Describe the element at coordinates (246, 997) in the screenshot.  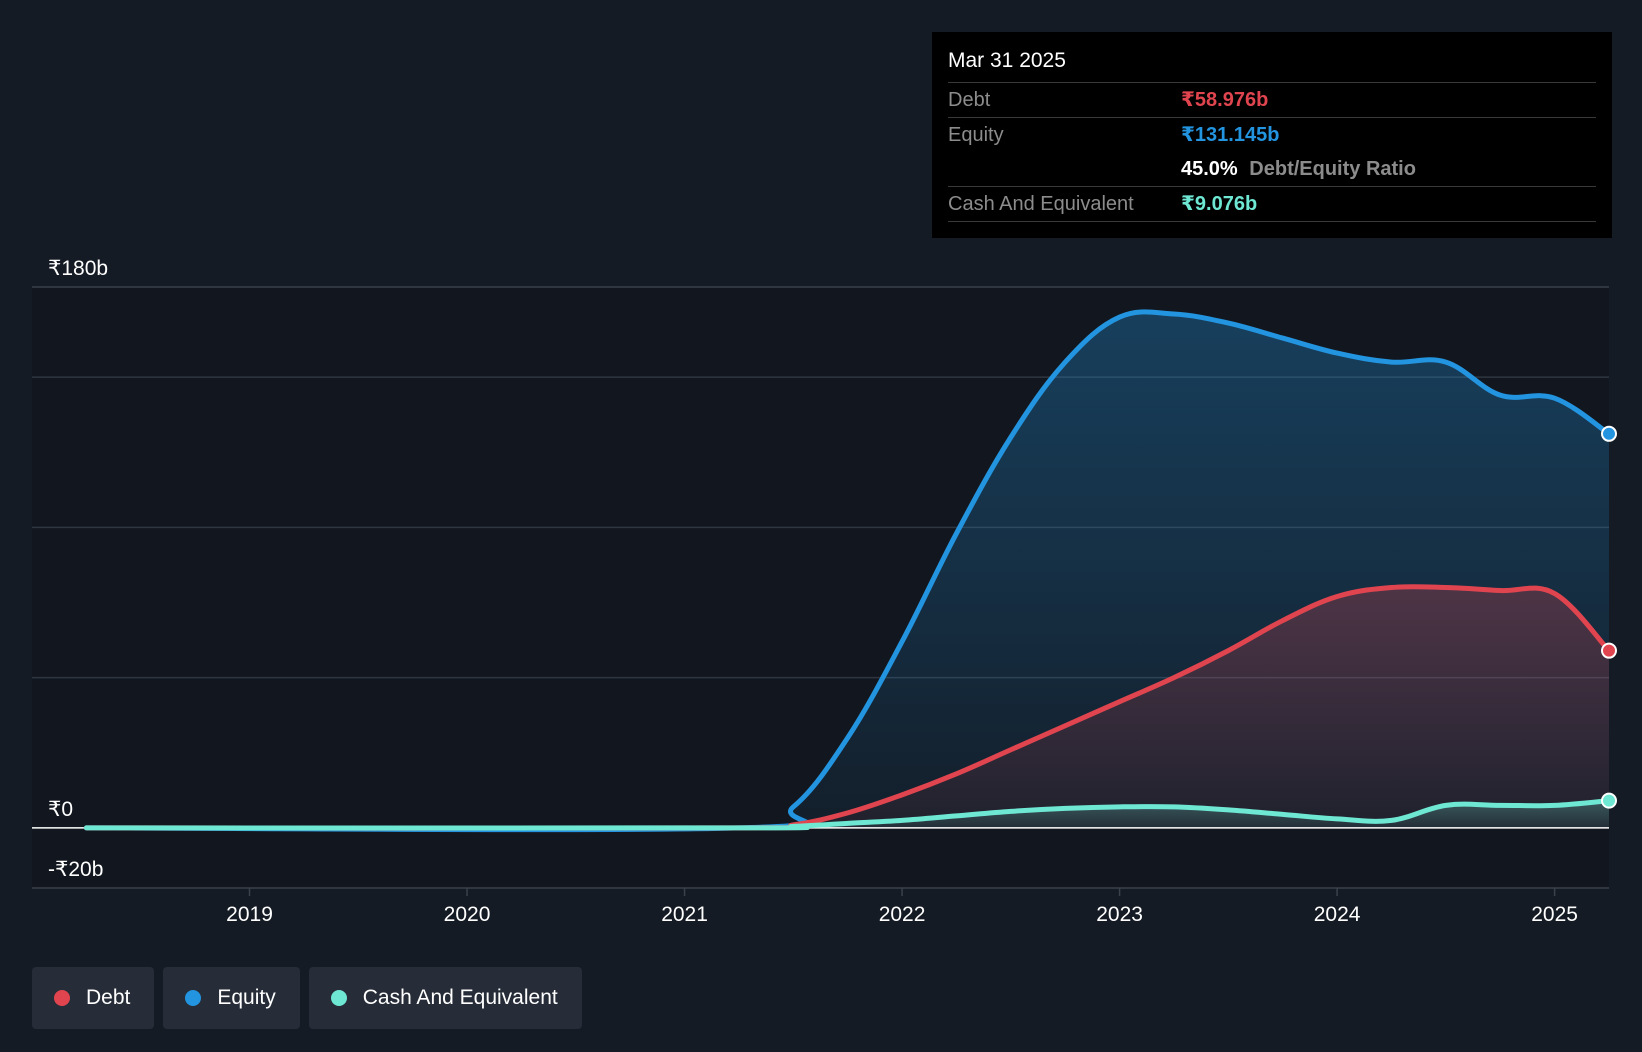
I see `legend-label-equity: Equity` at that location.